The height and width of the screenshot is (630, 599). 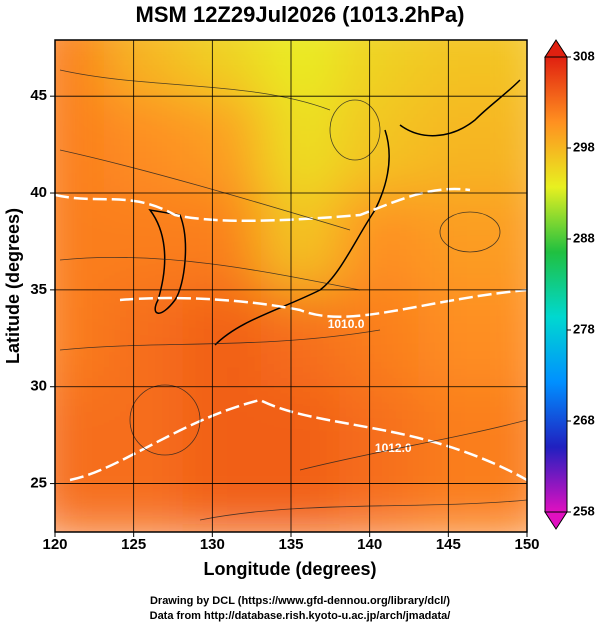 What do you see at coordinates (526, 544) in the screenshot?
I see `x-tick-label: 150` at bounding box center [526, 544].